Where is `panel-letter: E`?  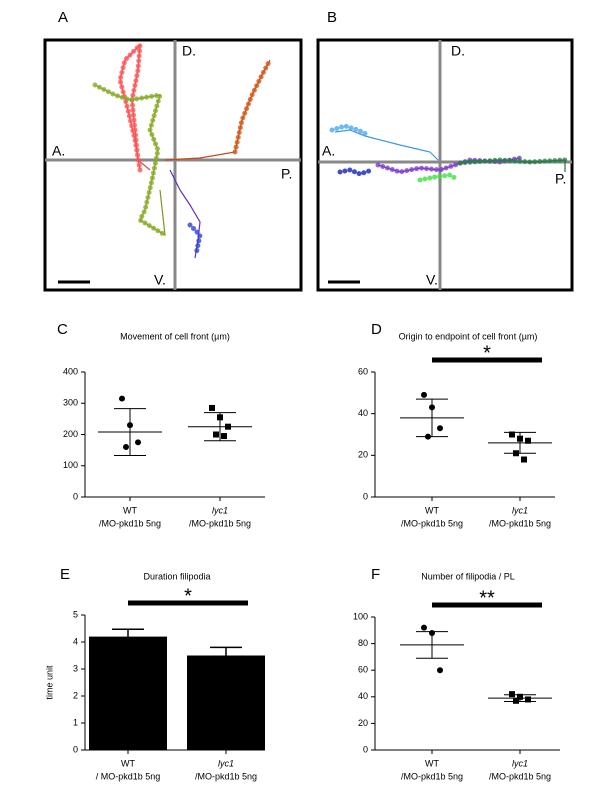
panel-letter: E is located at coordinates (65, 574).